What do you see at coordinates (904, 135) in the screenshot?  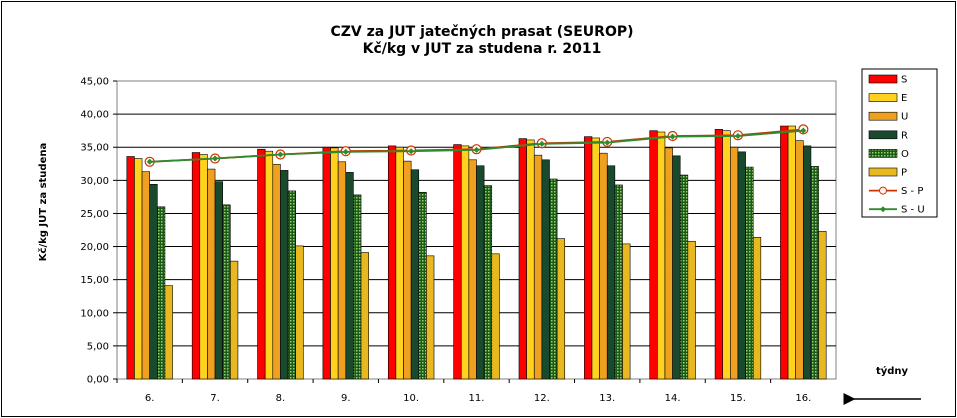 I see `legend-label: R` at bounding box center [904, 135].